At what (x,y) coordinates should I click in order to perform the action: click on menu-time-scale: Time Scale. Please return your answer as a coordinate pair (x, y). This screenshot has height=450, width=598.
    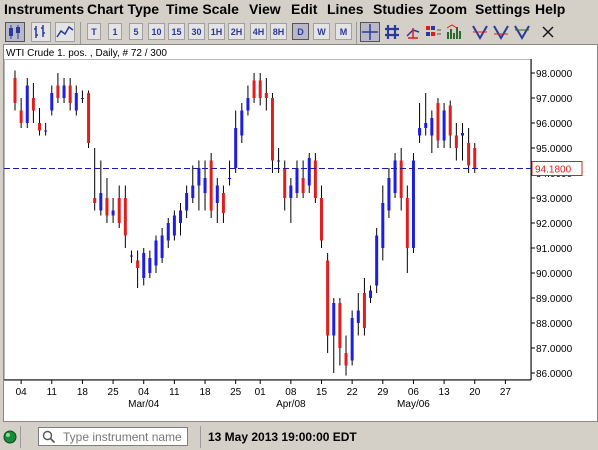
    Looking at the image, I should click on (202, 9).